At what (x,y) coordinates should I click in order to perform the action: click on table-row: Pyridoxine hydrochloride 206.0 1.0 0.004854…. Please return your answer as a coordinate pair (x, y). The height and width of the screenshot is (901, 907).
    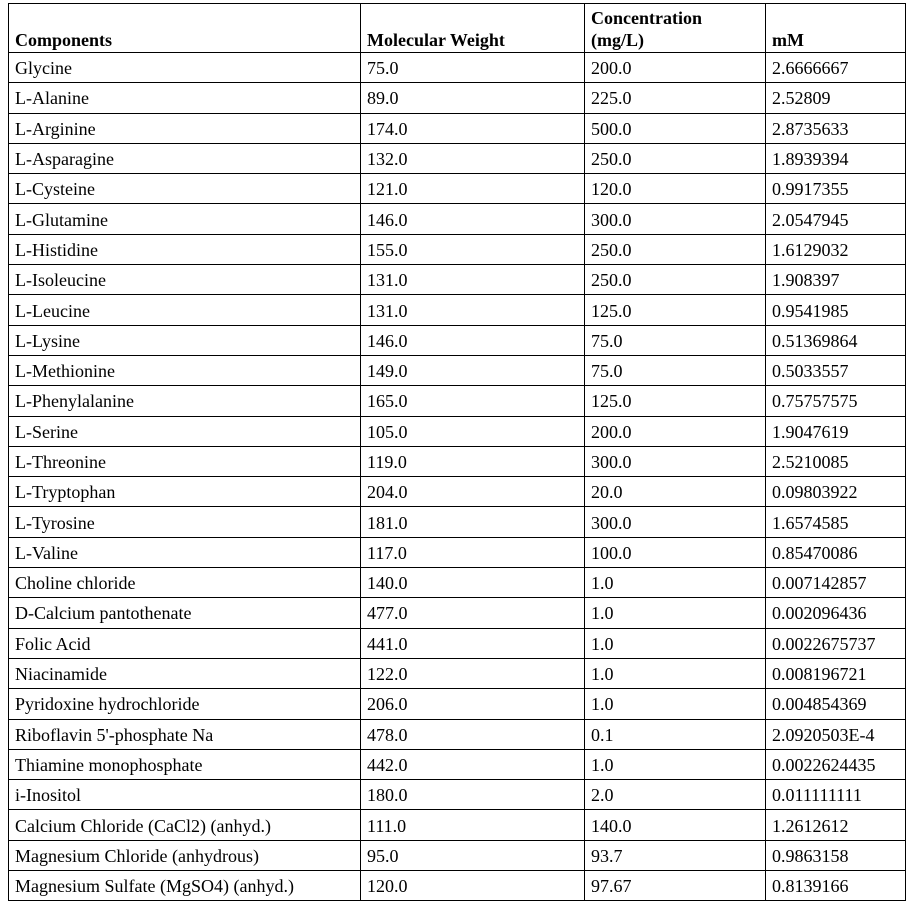
    Looking at the image, I should click on (457, 704).